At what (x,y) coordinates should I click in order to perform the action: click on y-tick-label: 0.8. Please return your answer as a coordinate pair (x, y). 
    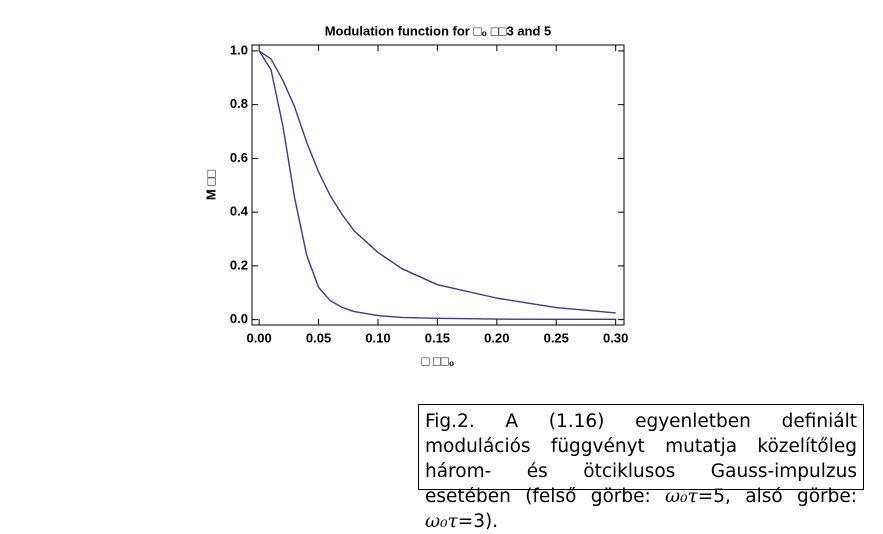
    Looking at the image, I should click on (239, 103).